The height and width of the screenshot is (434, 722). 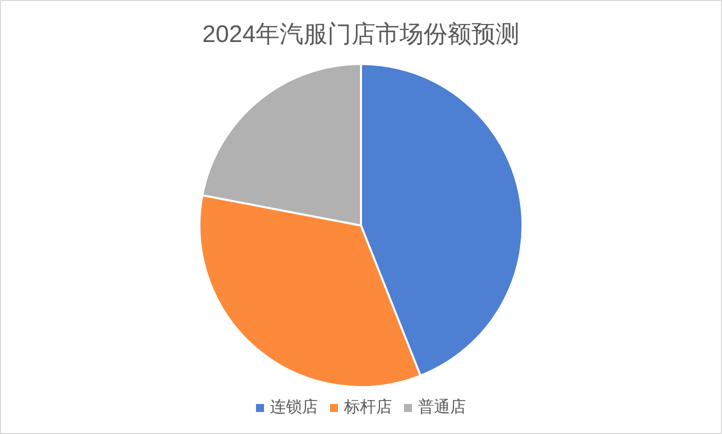 I want to click on legend: 连锁店 标杆店 普通店, so click(x=361, y=407).